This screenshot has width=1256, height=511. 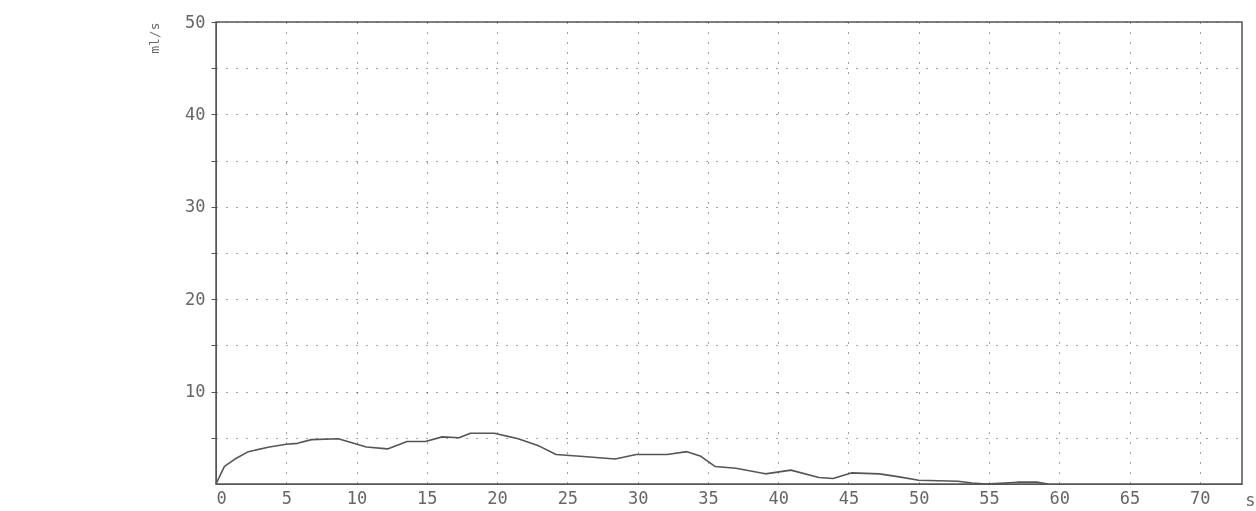 I want to click on x-tick-label: 60, so click(x=1060, y=497).